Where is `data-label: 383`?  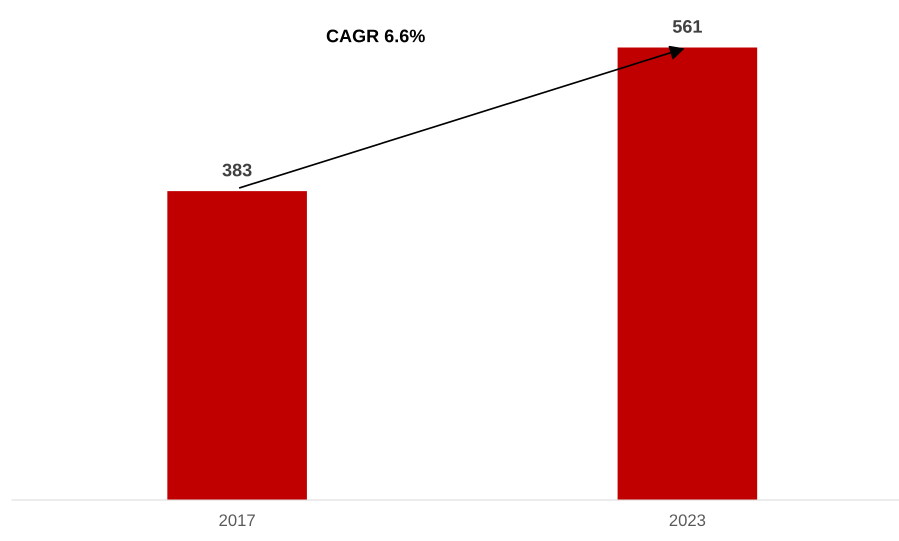 data-label: 383 is located at coordinates (237, 170).